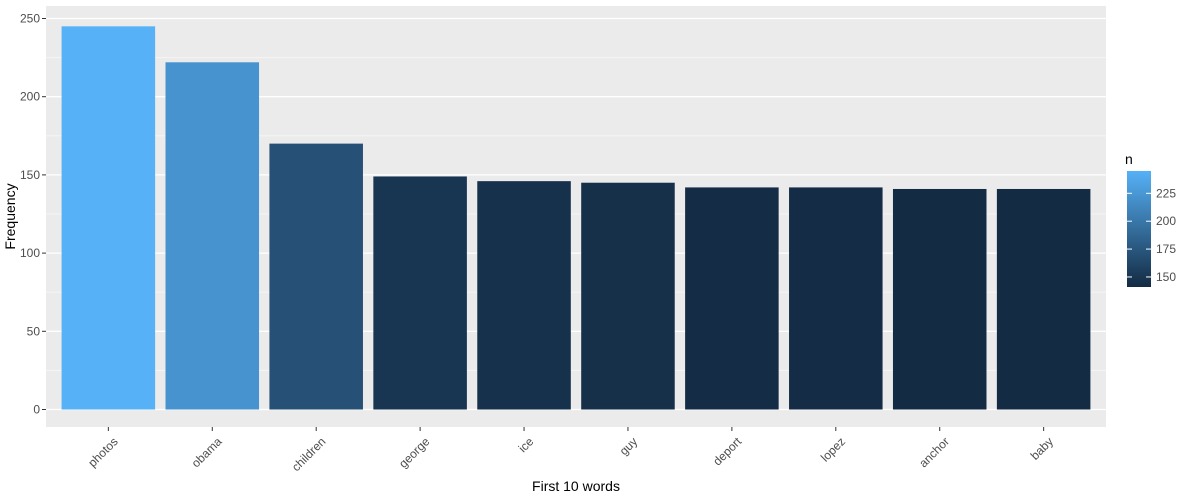  I want to click on bar-deport, so click(732, 298).